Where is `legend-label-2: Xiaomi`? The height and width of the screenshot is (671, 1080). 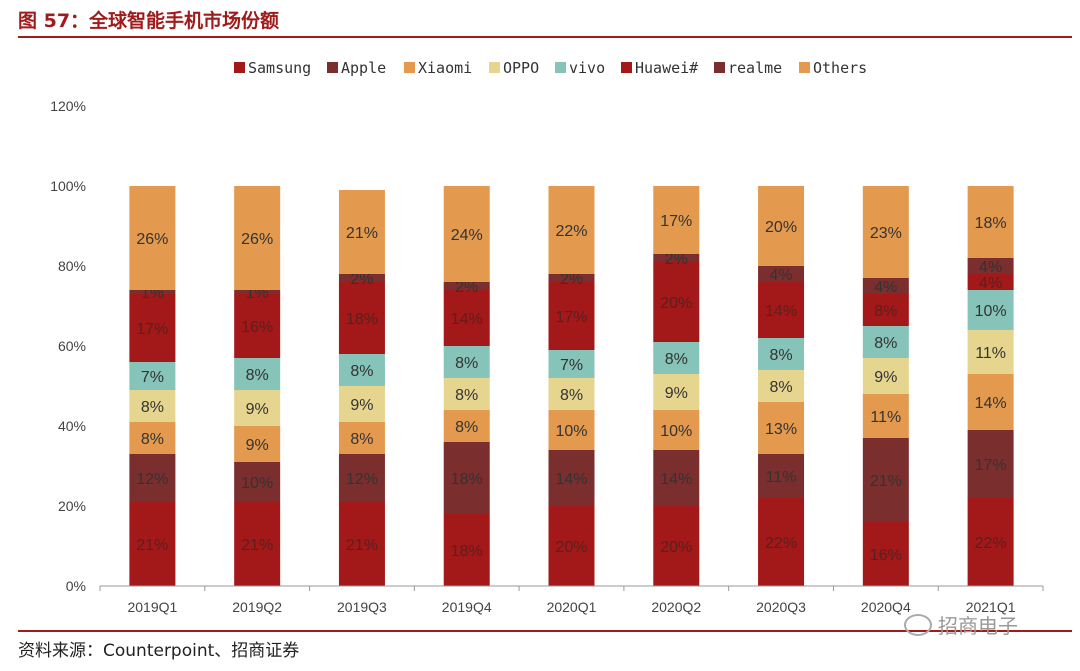 legend-label-2: Xiaomi is located at coordinates (445, 68).